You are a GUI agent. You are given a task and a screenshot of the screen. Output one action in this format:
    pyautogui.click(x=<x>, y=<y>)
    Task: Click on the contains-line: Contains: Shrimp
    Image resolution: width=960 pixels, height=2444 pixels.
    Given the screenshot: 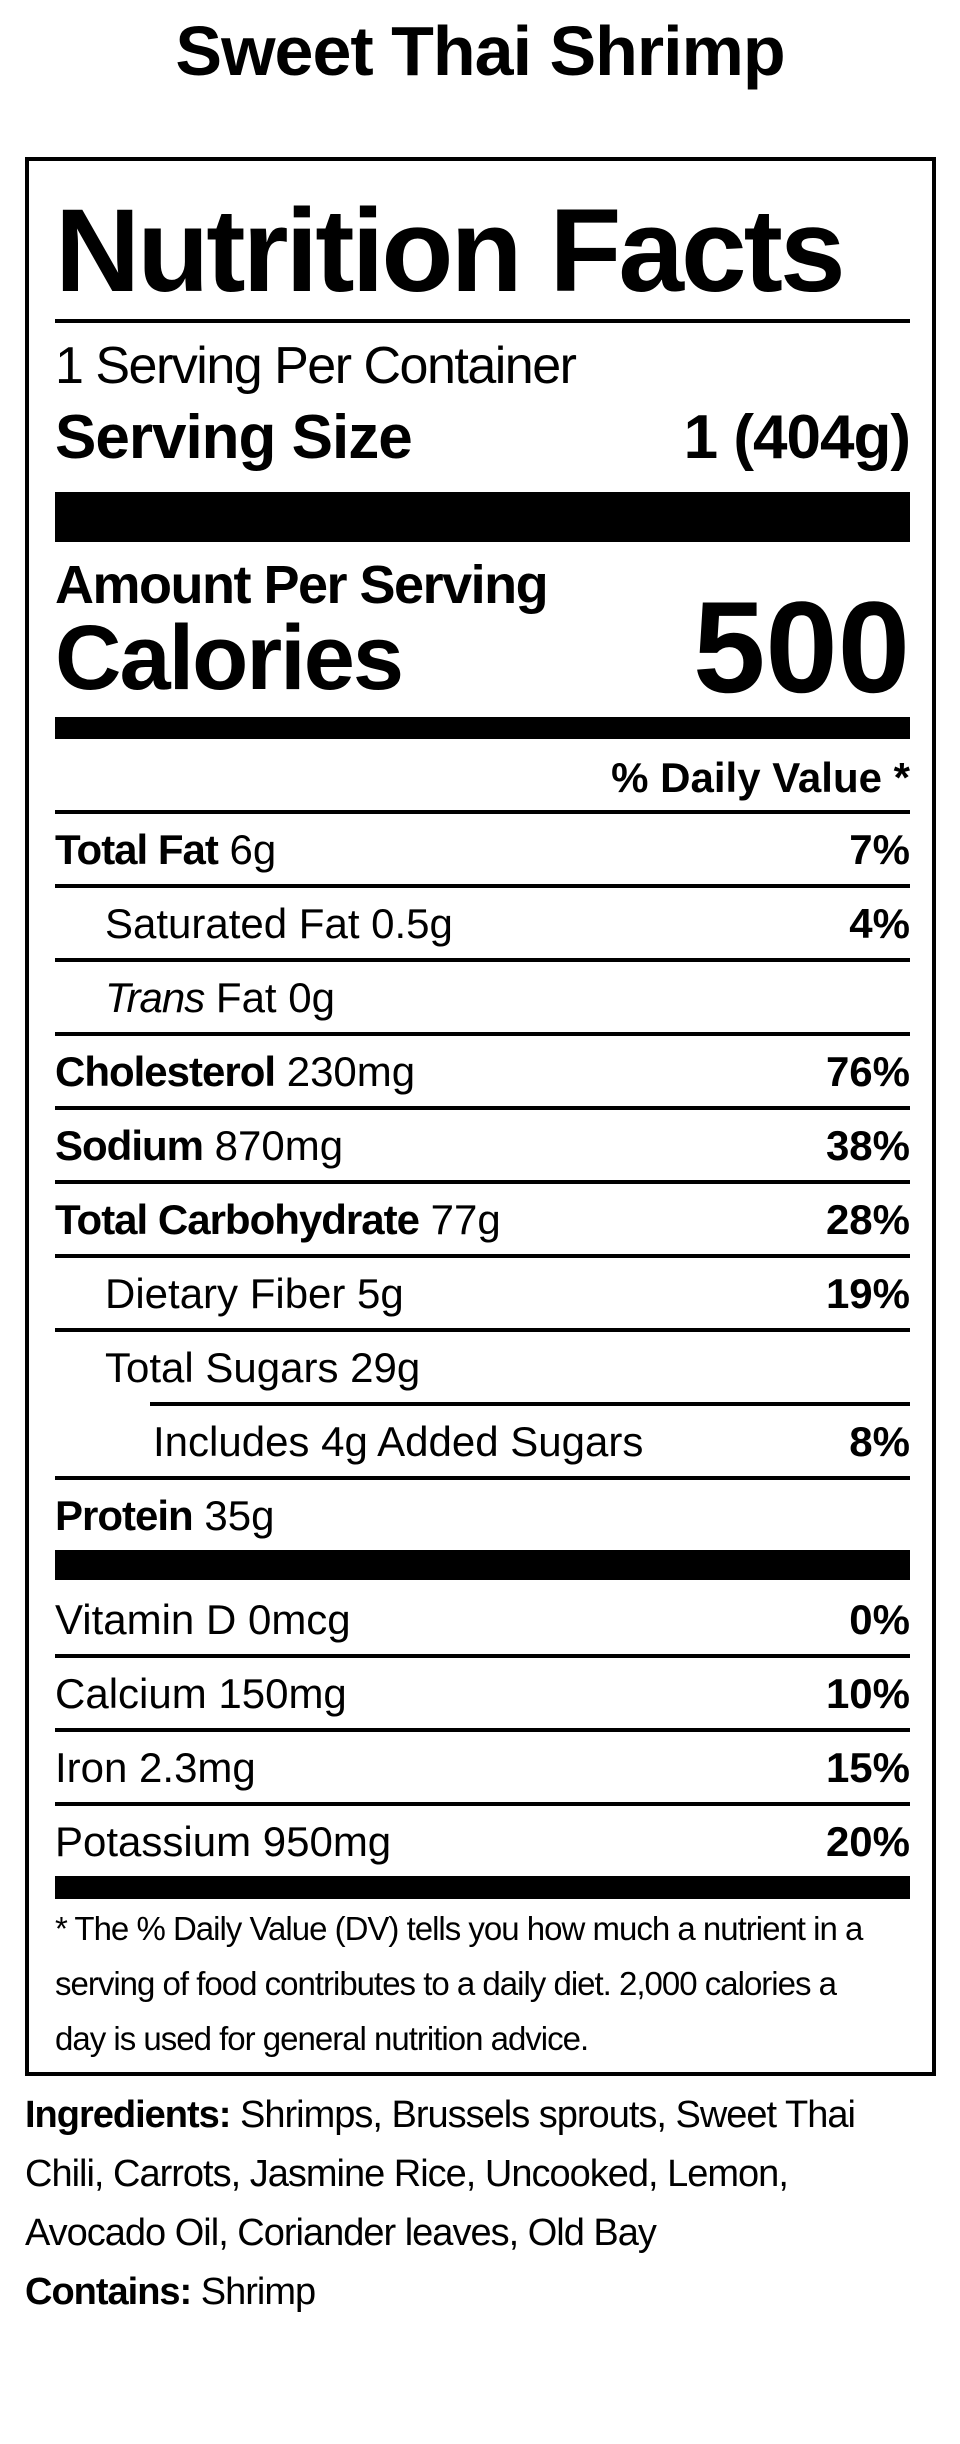 What is the action you would take?
    pyautogui.click(x=170, y=2292)
    